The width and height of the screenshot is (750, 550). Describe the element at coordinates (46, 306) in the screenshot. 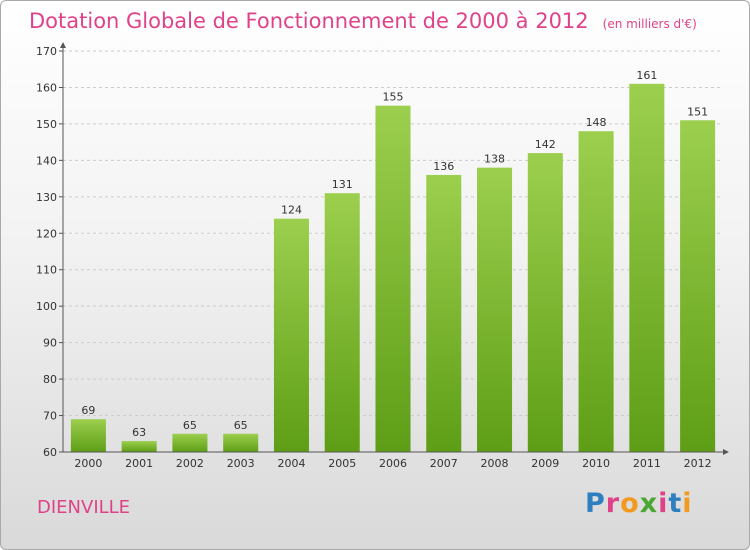

I see `y-tick-label: 100` at that location.